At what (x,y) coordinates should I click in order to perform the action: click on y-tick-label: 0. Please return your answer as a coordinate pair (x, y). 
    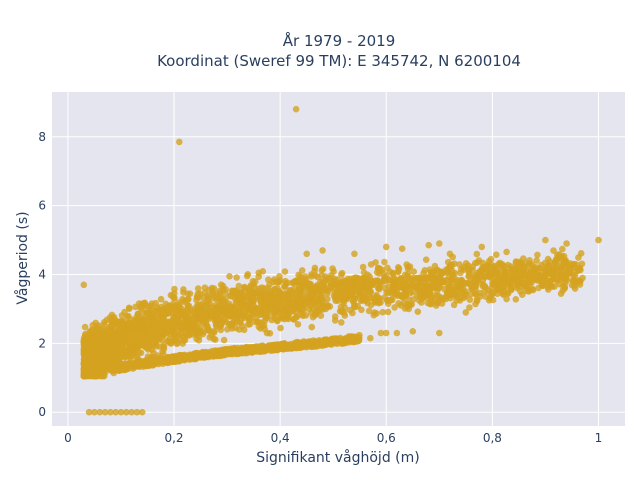
    Looking at the image, I should click on (42, 412).